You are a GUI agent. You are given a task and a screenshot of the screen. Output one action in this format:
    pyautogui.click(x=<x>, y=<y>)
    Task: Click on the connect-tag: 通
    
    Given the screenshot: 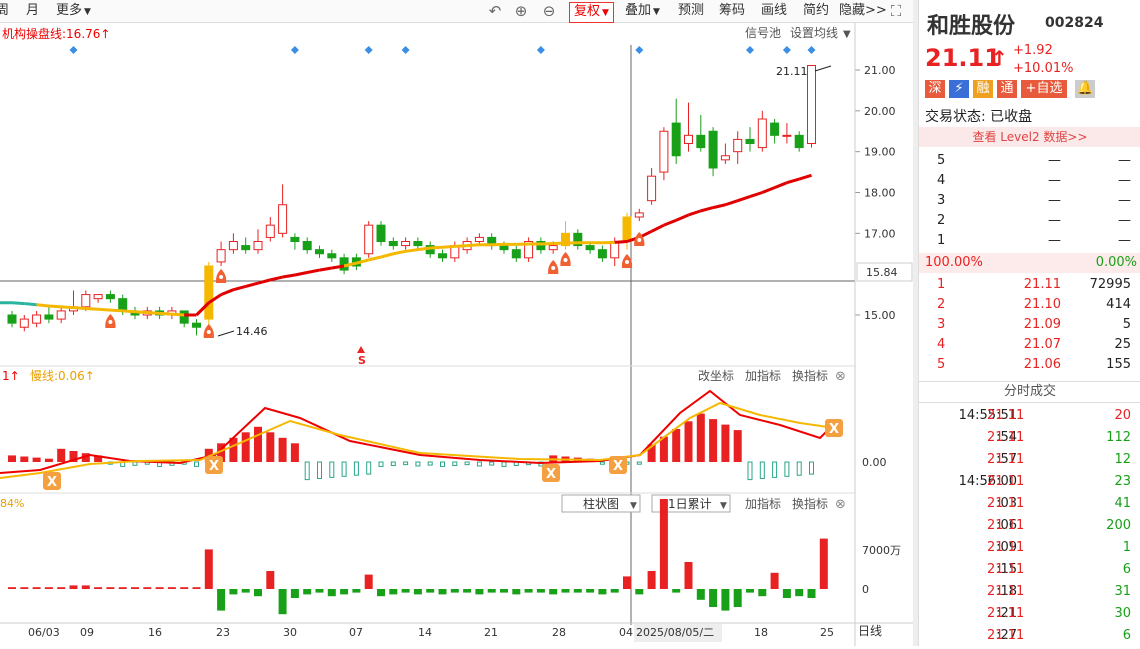 What is the action you would take?
    pyautogui.click(x=1007, y=89)
    